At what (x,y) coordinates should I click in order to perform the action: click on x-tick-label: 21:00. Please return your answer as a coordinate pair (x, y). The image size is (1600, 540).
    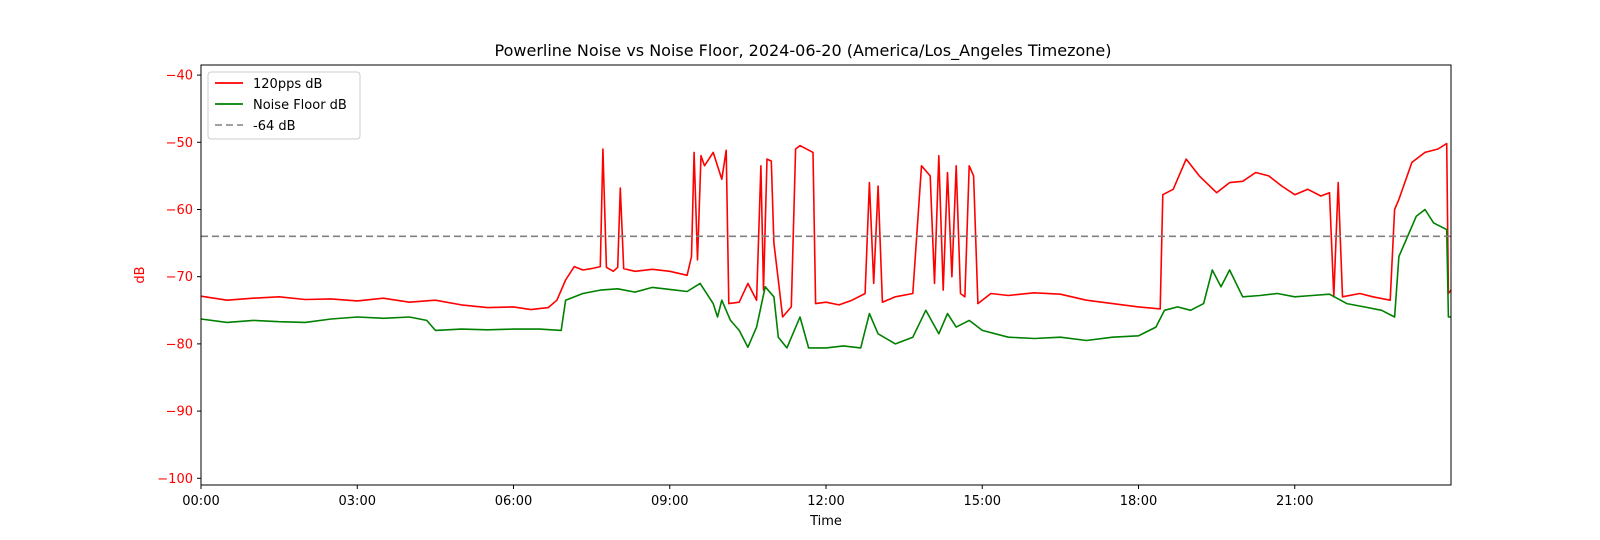
    Looking at the image, I should click on (1294, 501).